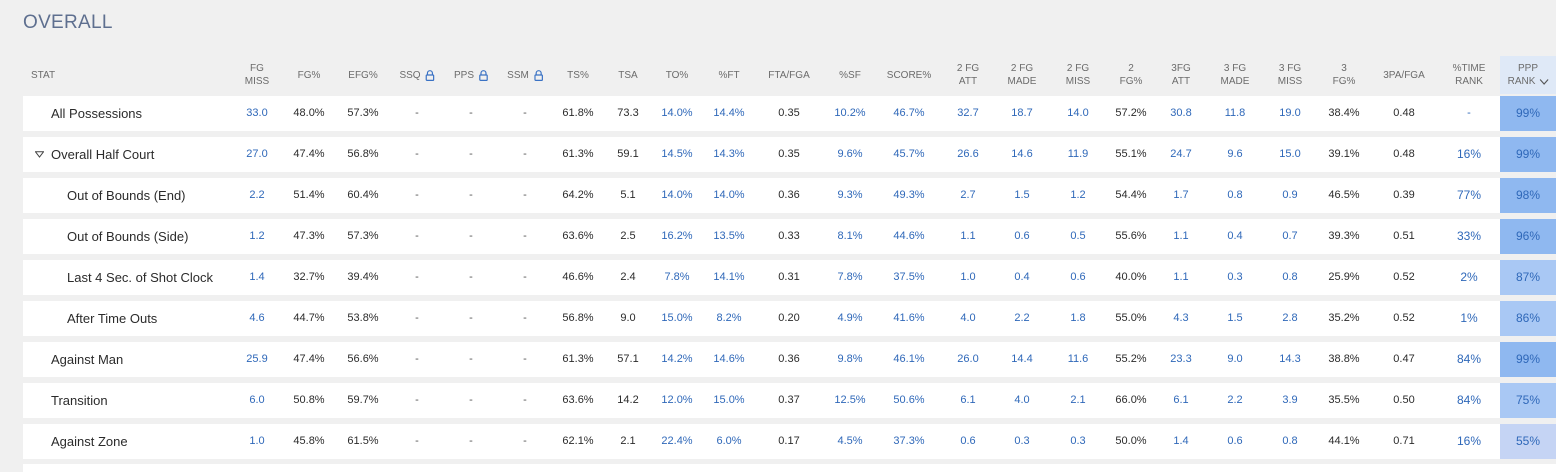 This screenshot has height=472, width=1556. Describe the element at coordinates (1528, 236) in the screenshot. I see `cell-ppp-rank: 96%` at that location.